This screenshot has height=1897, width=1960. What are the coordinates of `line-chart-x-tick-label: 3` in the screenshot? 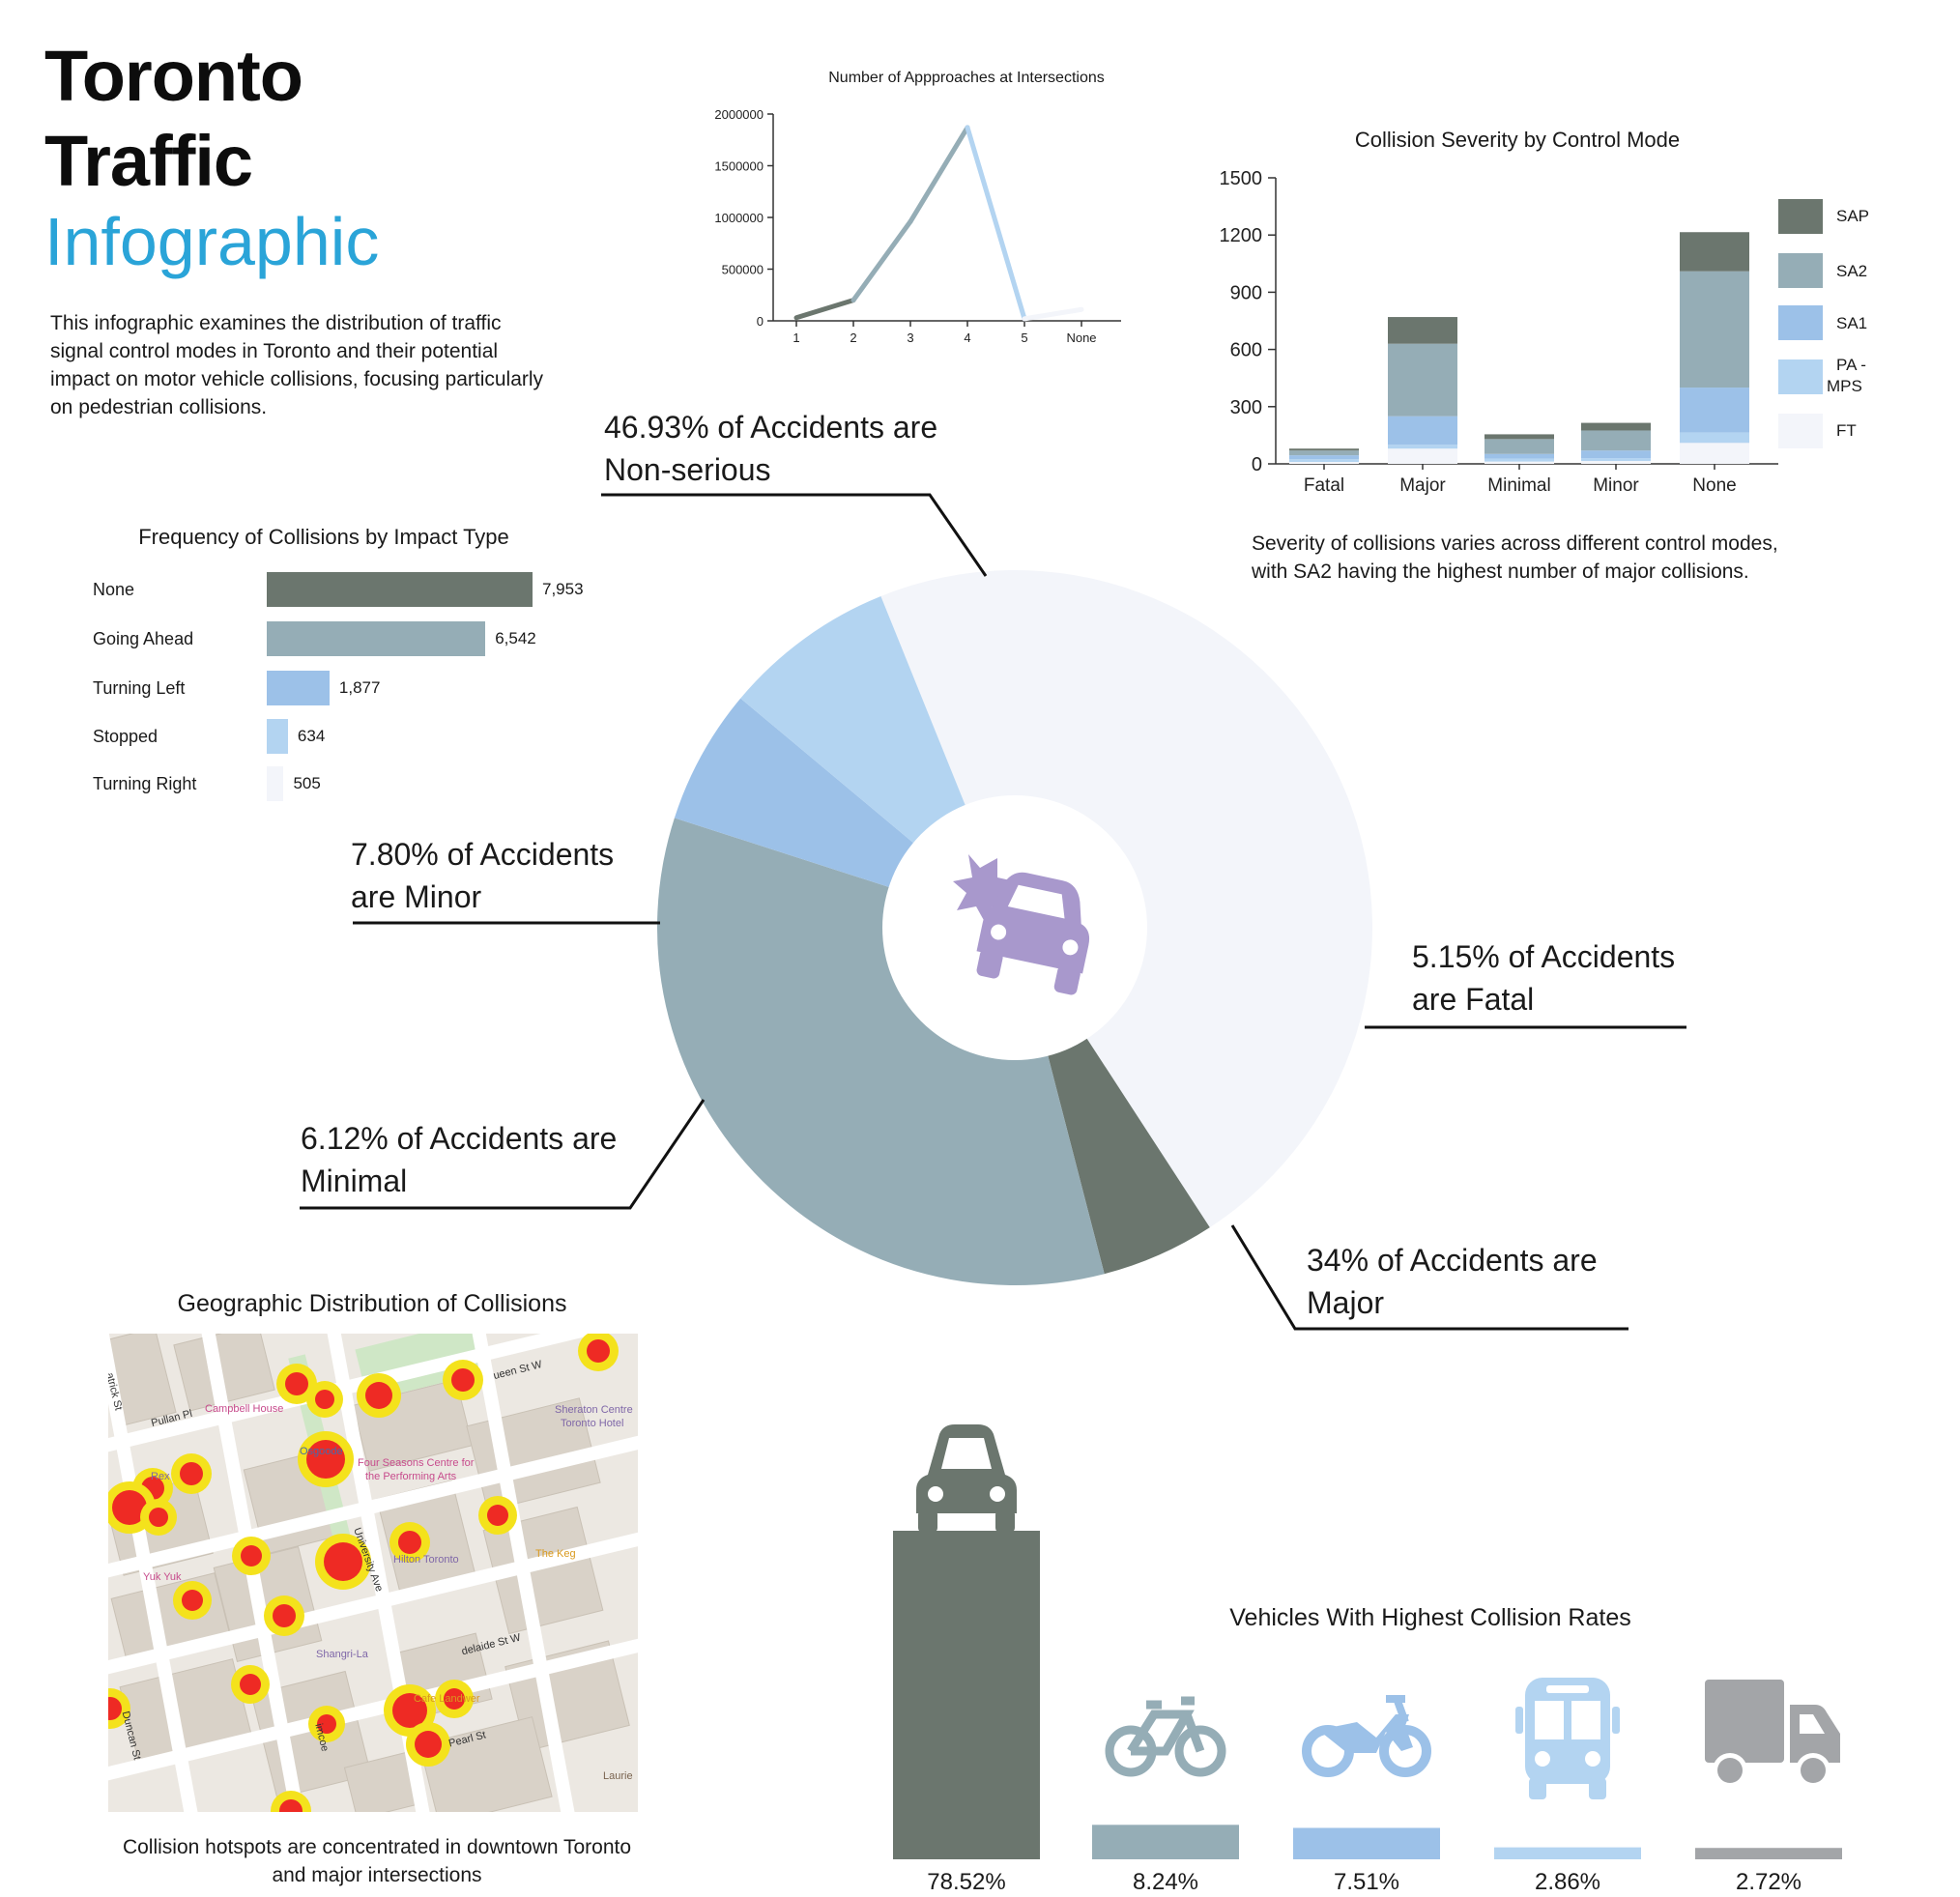 It's located at (910, 338).